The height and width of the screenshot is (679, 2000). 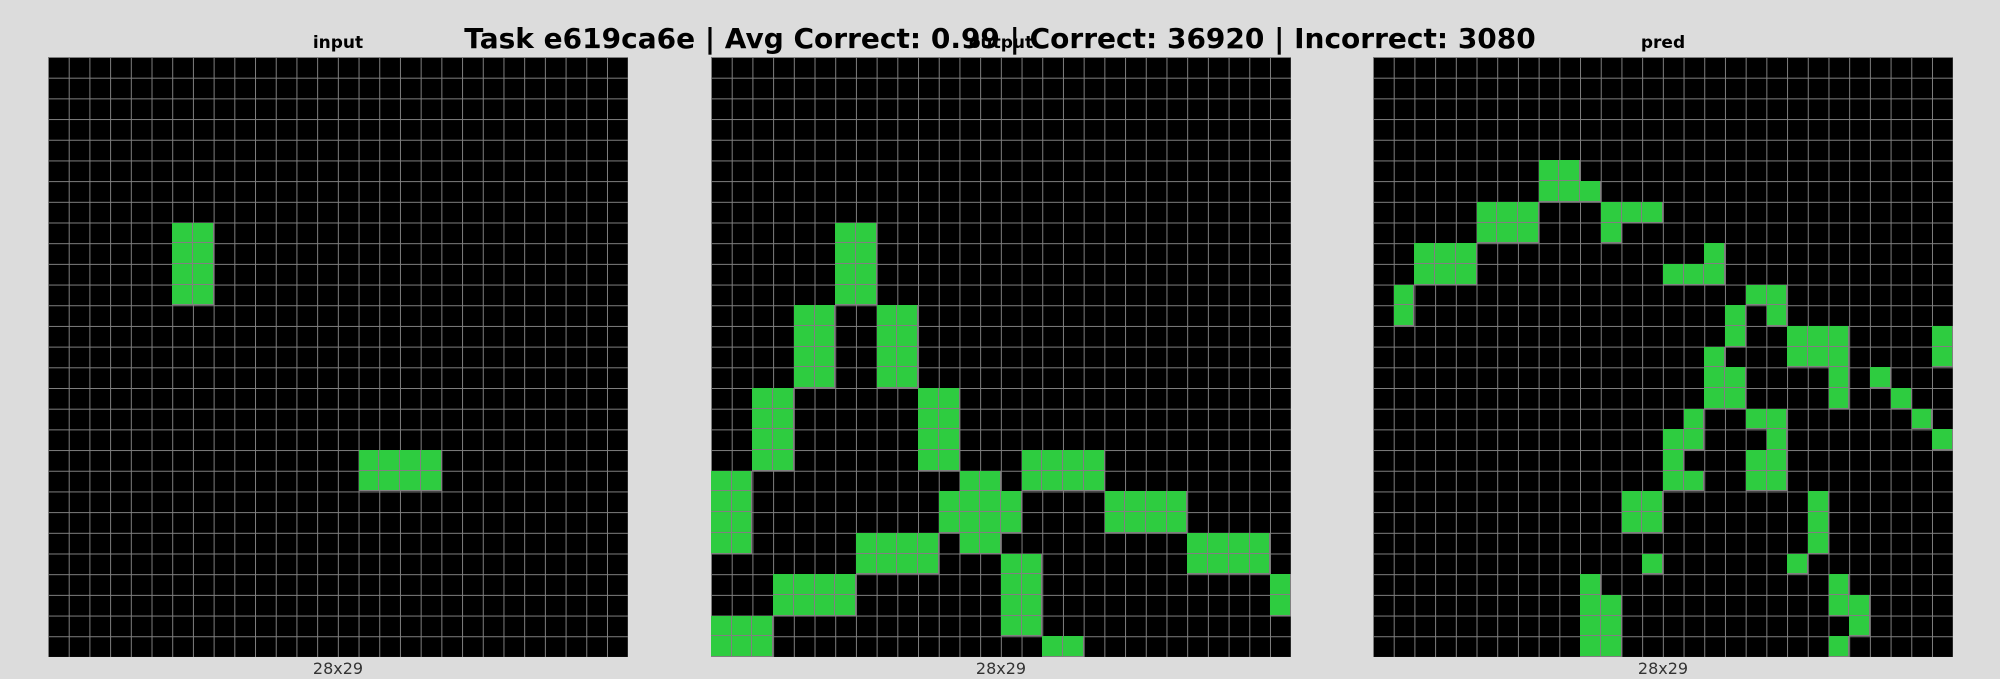 I want to click on panel-label-input: input, so click(x=338, y=43).